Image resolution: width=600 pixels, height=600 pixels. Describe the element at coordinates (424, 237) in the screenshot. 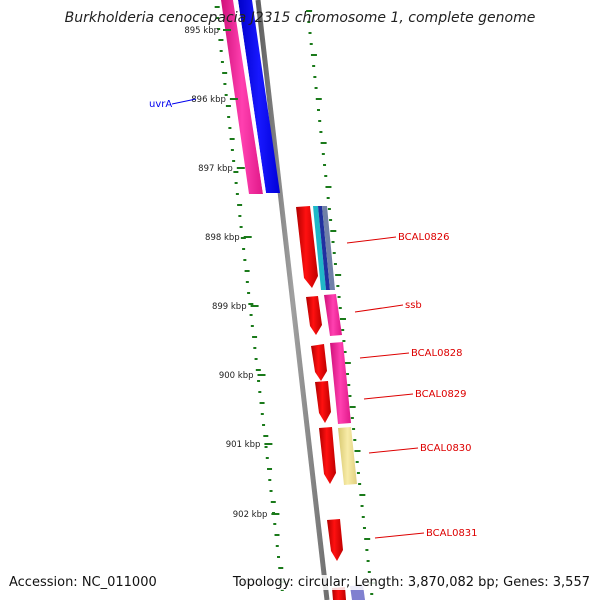

I see `gene-label: BCAL0826` at that location.